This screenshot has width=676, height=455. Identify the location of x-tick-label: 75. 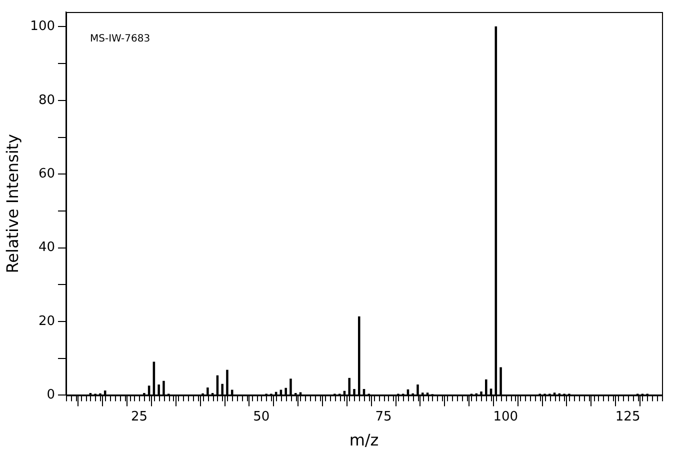
(383, 416).